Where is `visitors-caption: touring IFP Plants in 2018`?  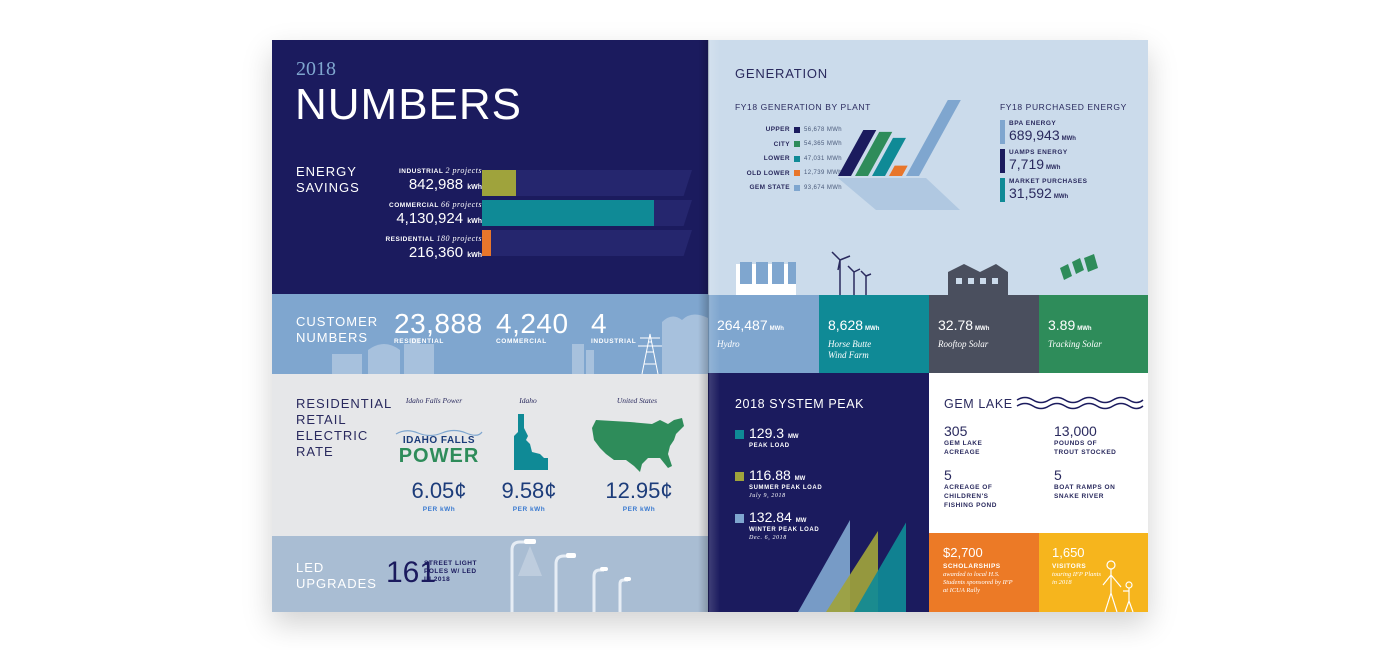 visitors-caption: touring IFP Plants in 2018 is located at coordinates (1076, 578).